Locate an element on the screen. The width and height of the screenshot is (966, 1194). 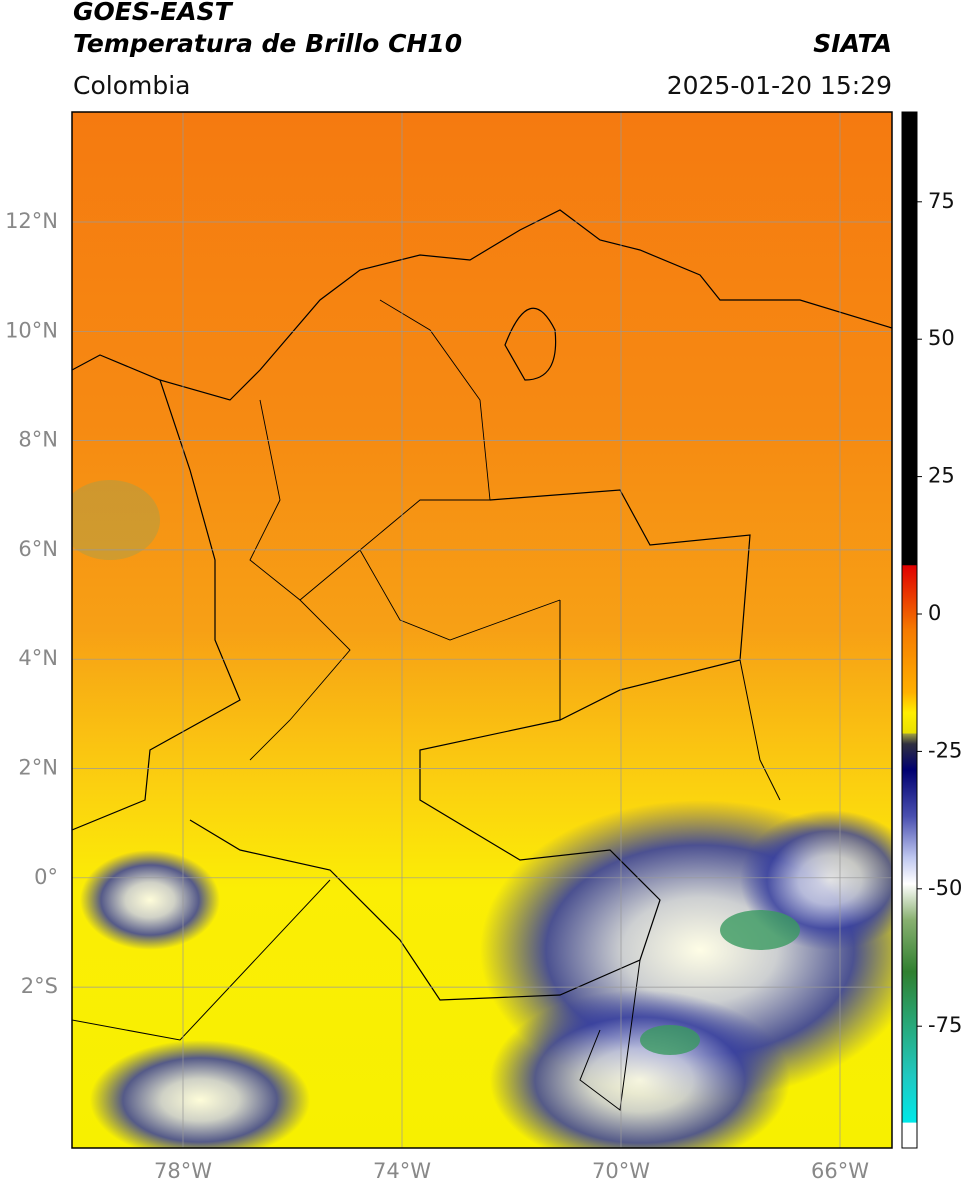
colorbar-tick-label: 75 is located at coordinates (941, 201).